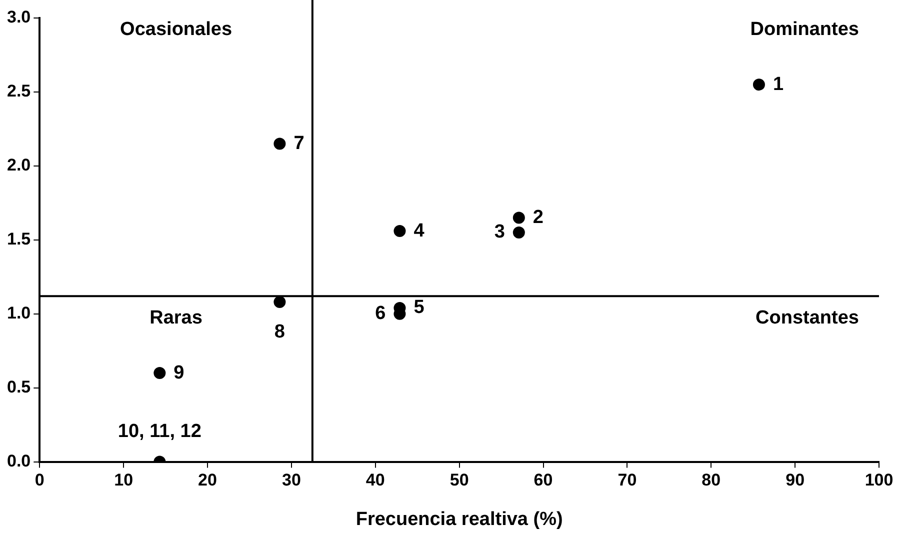 The height and width of the screenshot is (539, 903). What do you see at coordinates (459, 480) in the screenshot?
I see `x-tick-label: 50` at bounding box center [459, 480].